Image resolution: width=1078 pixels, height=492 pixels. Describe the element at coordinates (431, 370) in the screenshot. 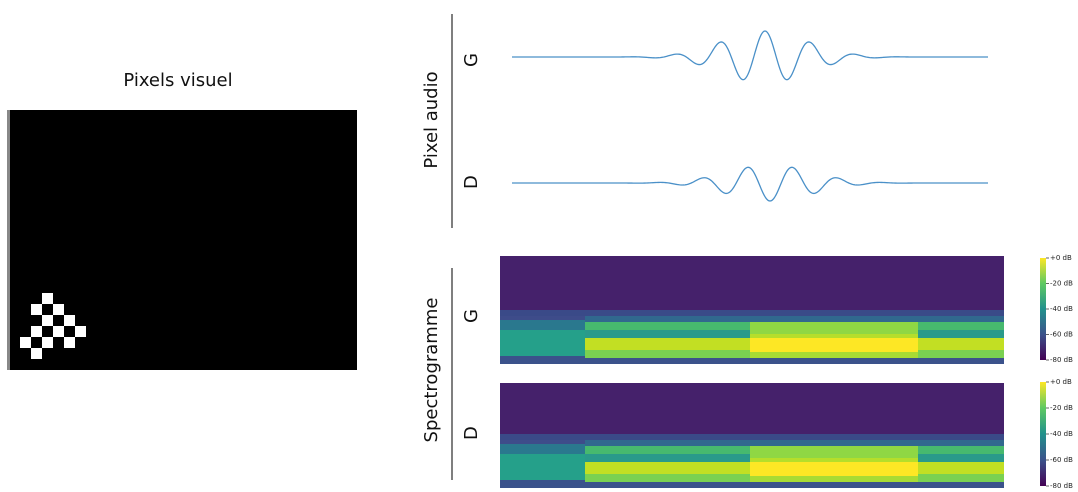

I see `spectrogram-title: Spectrogramme` at that location.